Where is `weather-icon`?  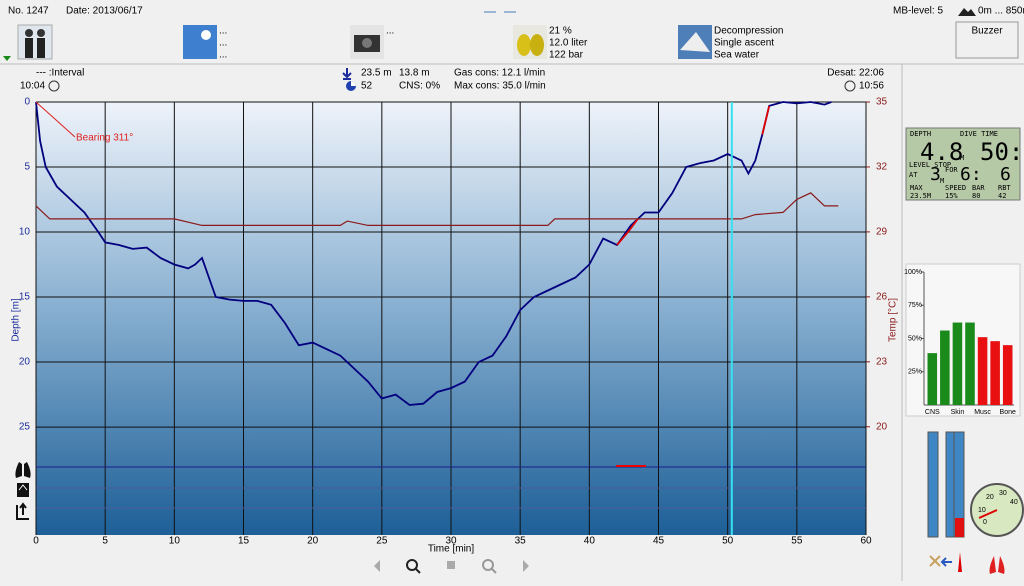
weather-icon is located at coordinates (200, 42).